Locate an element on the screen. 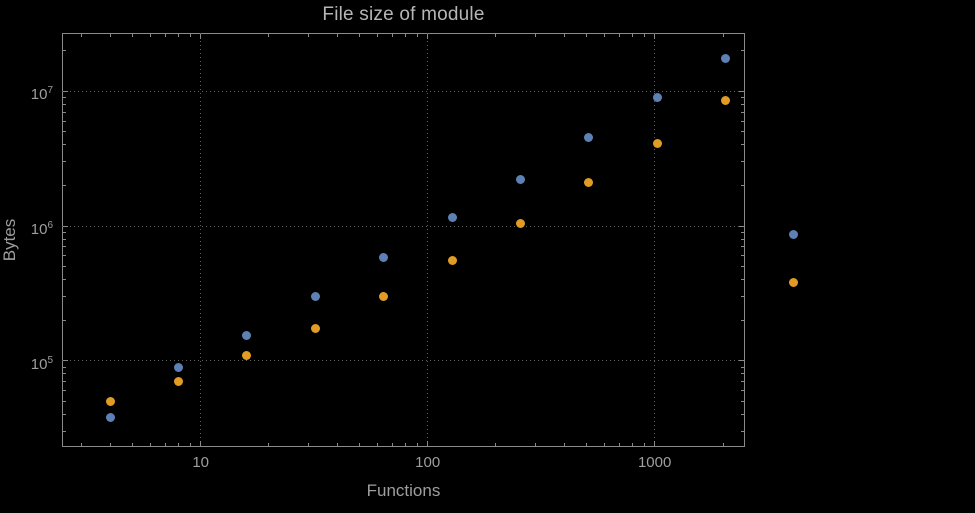 The height and width of the screenshot is (513, 975). y-tick-label: 10⁷ is located at coordinates (41, 94).